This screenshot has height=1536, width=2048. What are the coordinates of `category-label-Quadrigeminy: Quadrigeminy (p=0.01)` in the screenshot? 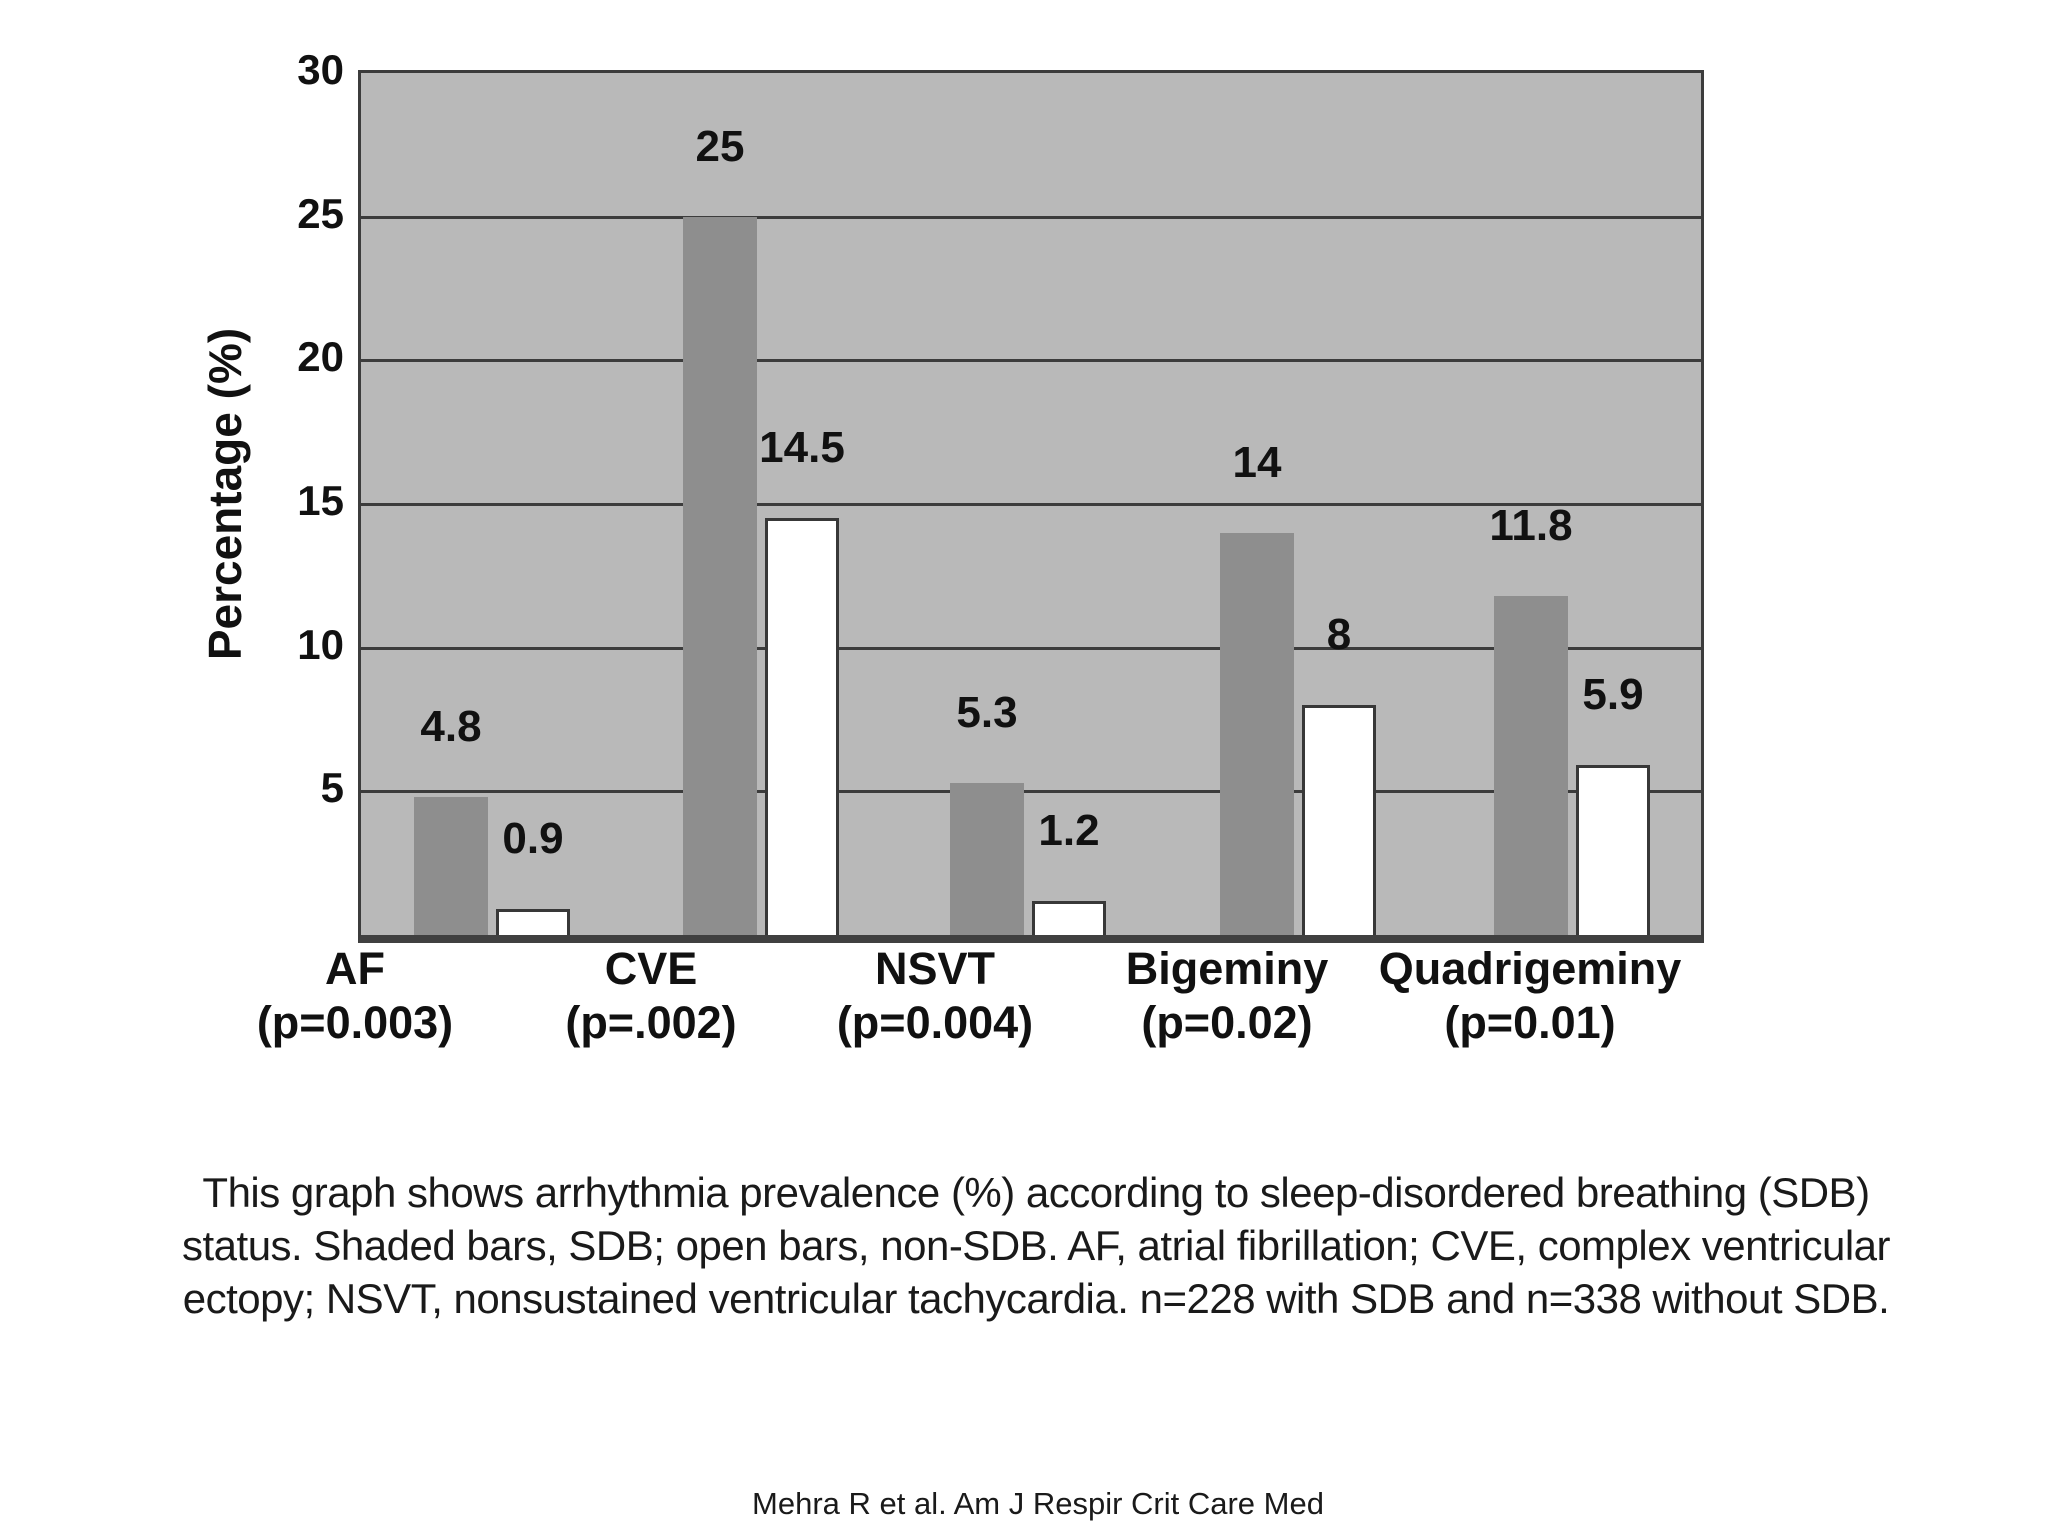 It's located at (1530, 996).